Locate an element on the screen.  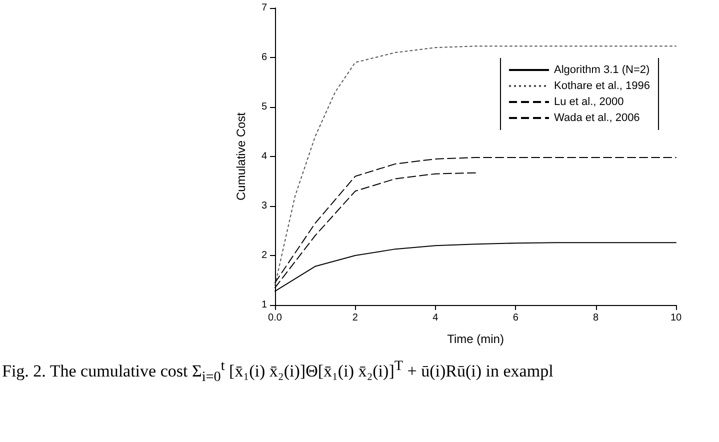
x-tick-label: 6 is located at coordinates (515, 318).